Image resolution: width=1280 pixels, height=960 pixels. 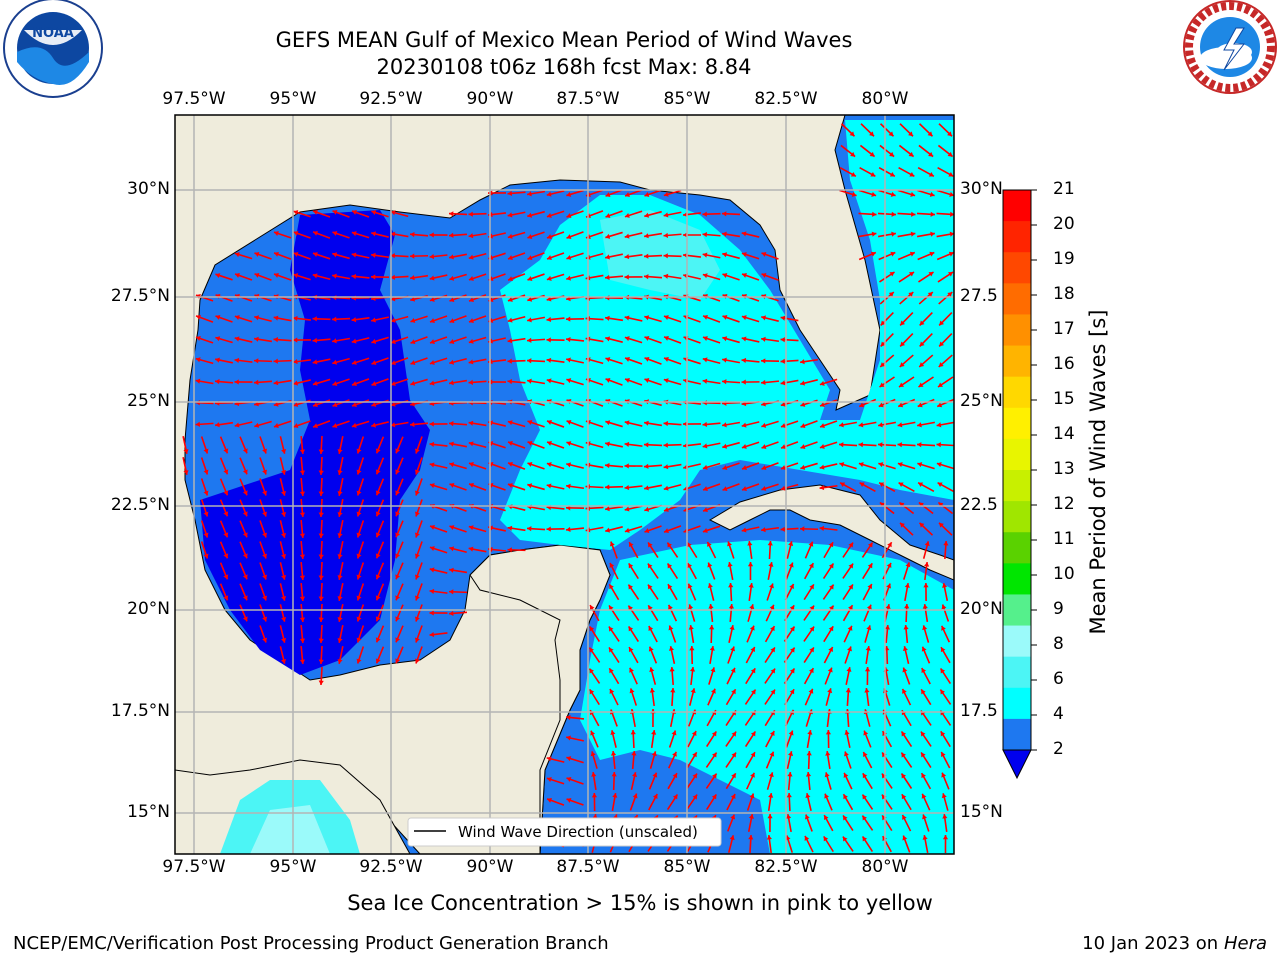 What do you see at coordinates (1064, 364) in the screenshot?
I see `colorbar-tick-label: 16` at bounding box center [1064, 364].